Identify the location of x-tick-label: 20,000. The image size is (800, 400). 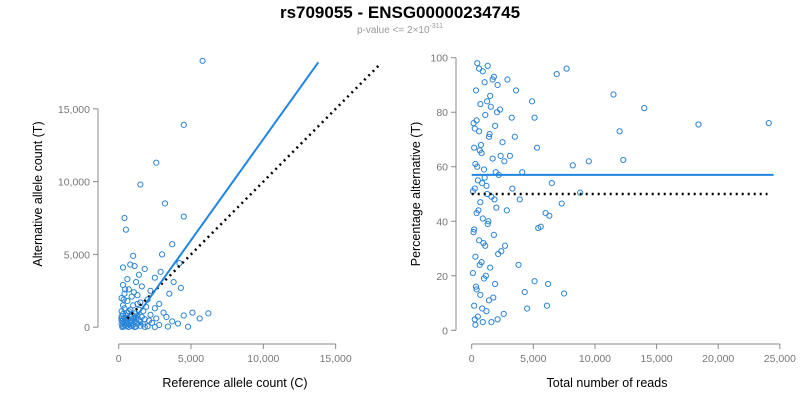
(718, 359).